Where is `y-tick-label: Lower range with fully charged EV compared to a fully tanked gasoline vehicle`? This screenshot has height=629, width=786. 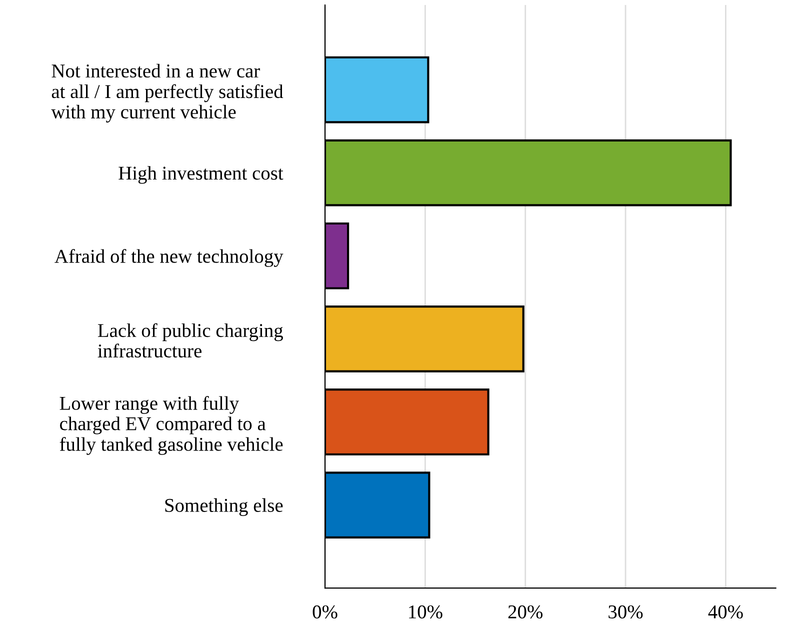 y-tick-label: Lower range with fully charged EV compared to a fully tanked gasoline vehicle is located at coordinates (171, 425).